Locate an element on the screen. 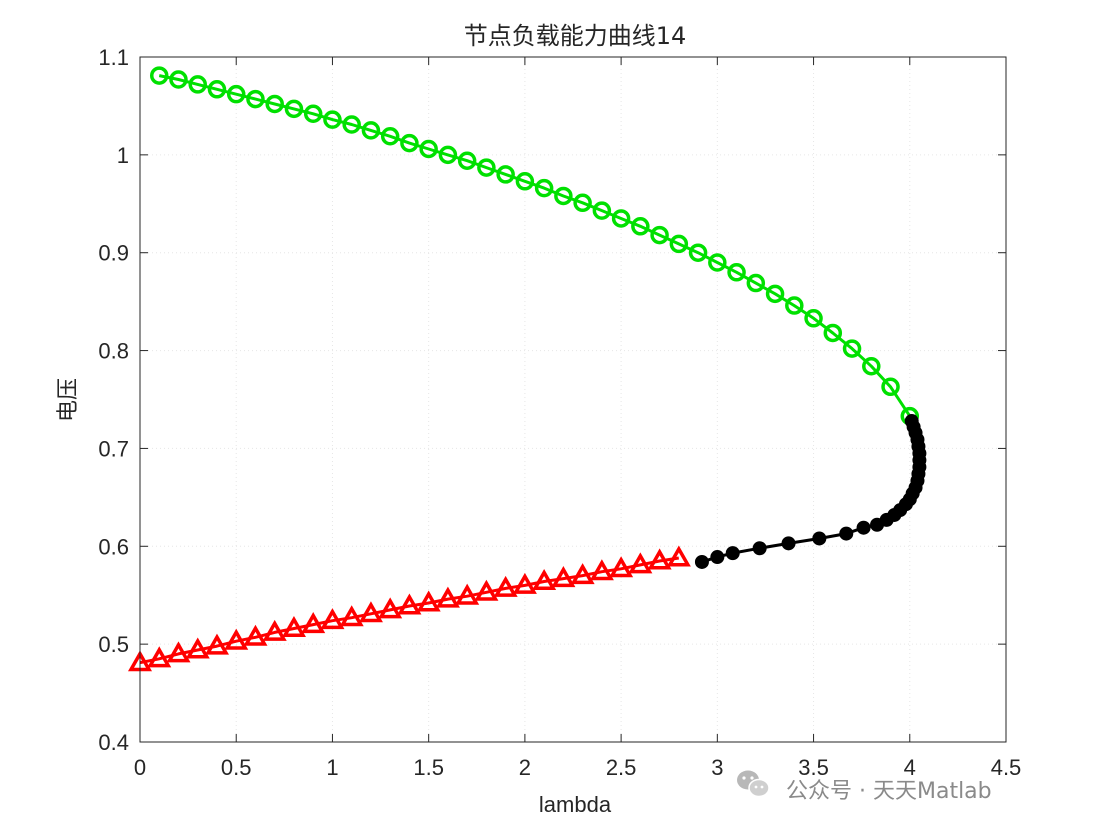 The height and width of the screenshot is (832, 1111). y-axis-label: 电压 is located at coordinates (67, 400).